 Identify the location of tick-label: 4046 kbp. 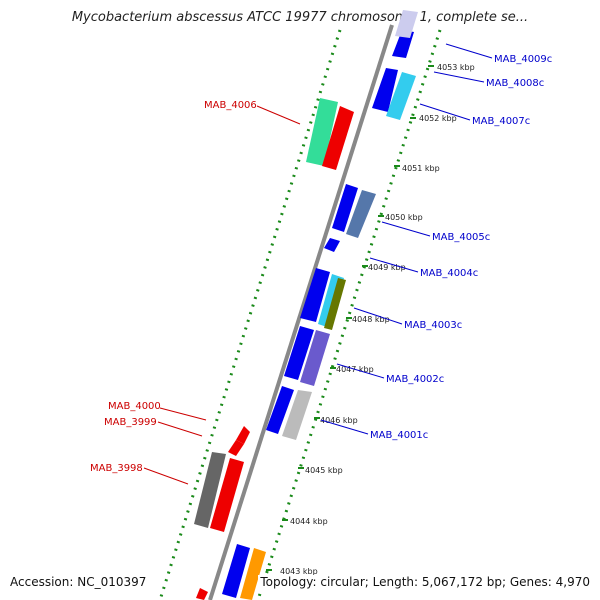
(339, 420).